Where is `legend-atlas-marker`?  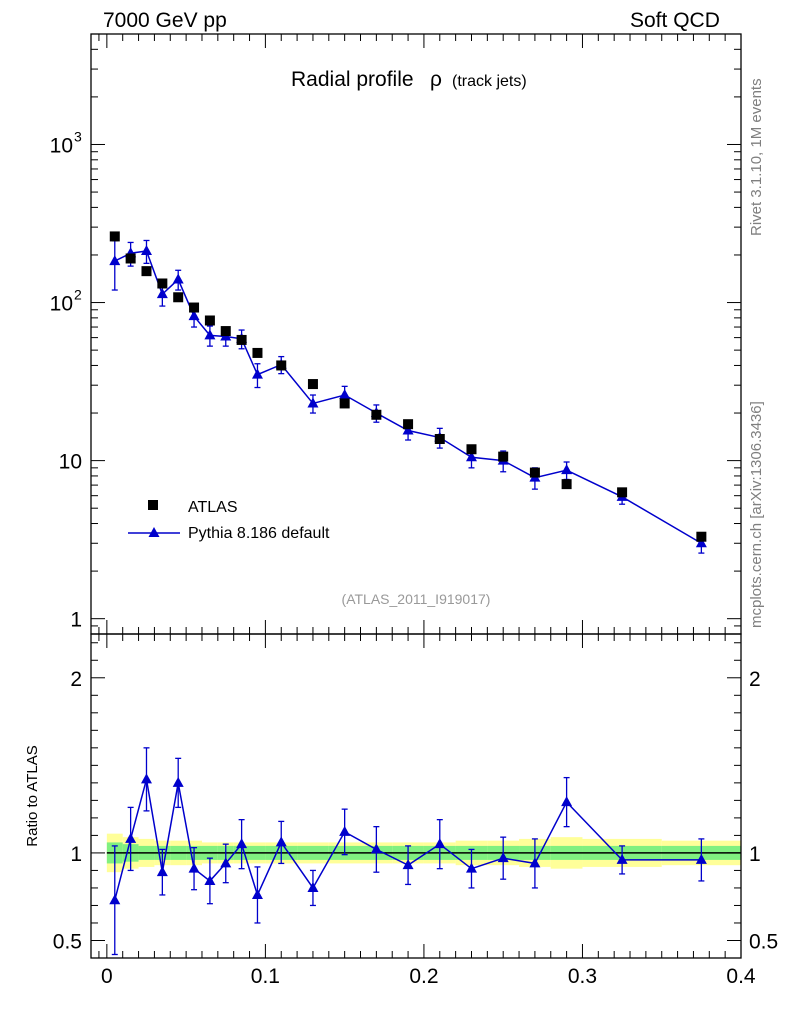 legend-atlas-marker is located at coordinates (153, 505).